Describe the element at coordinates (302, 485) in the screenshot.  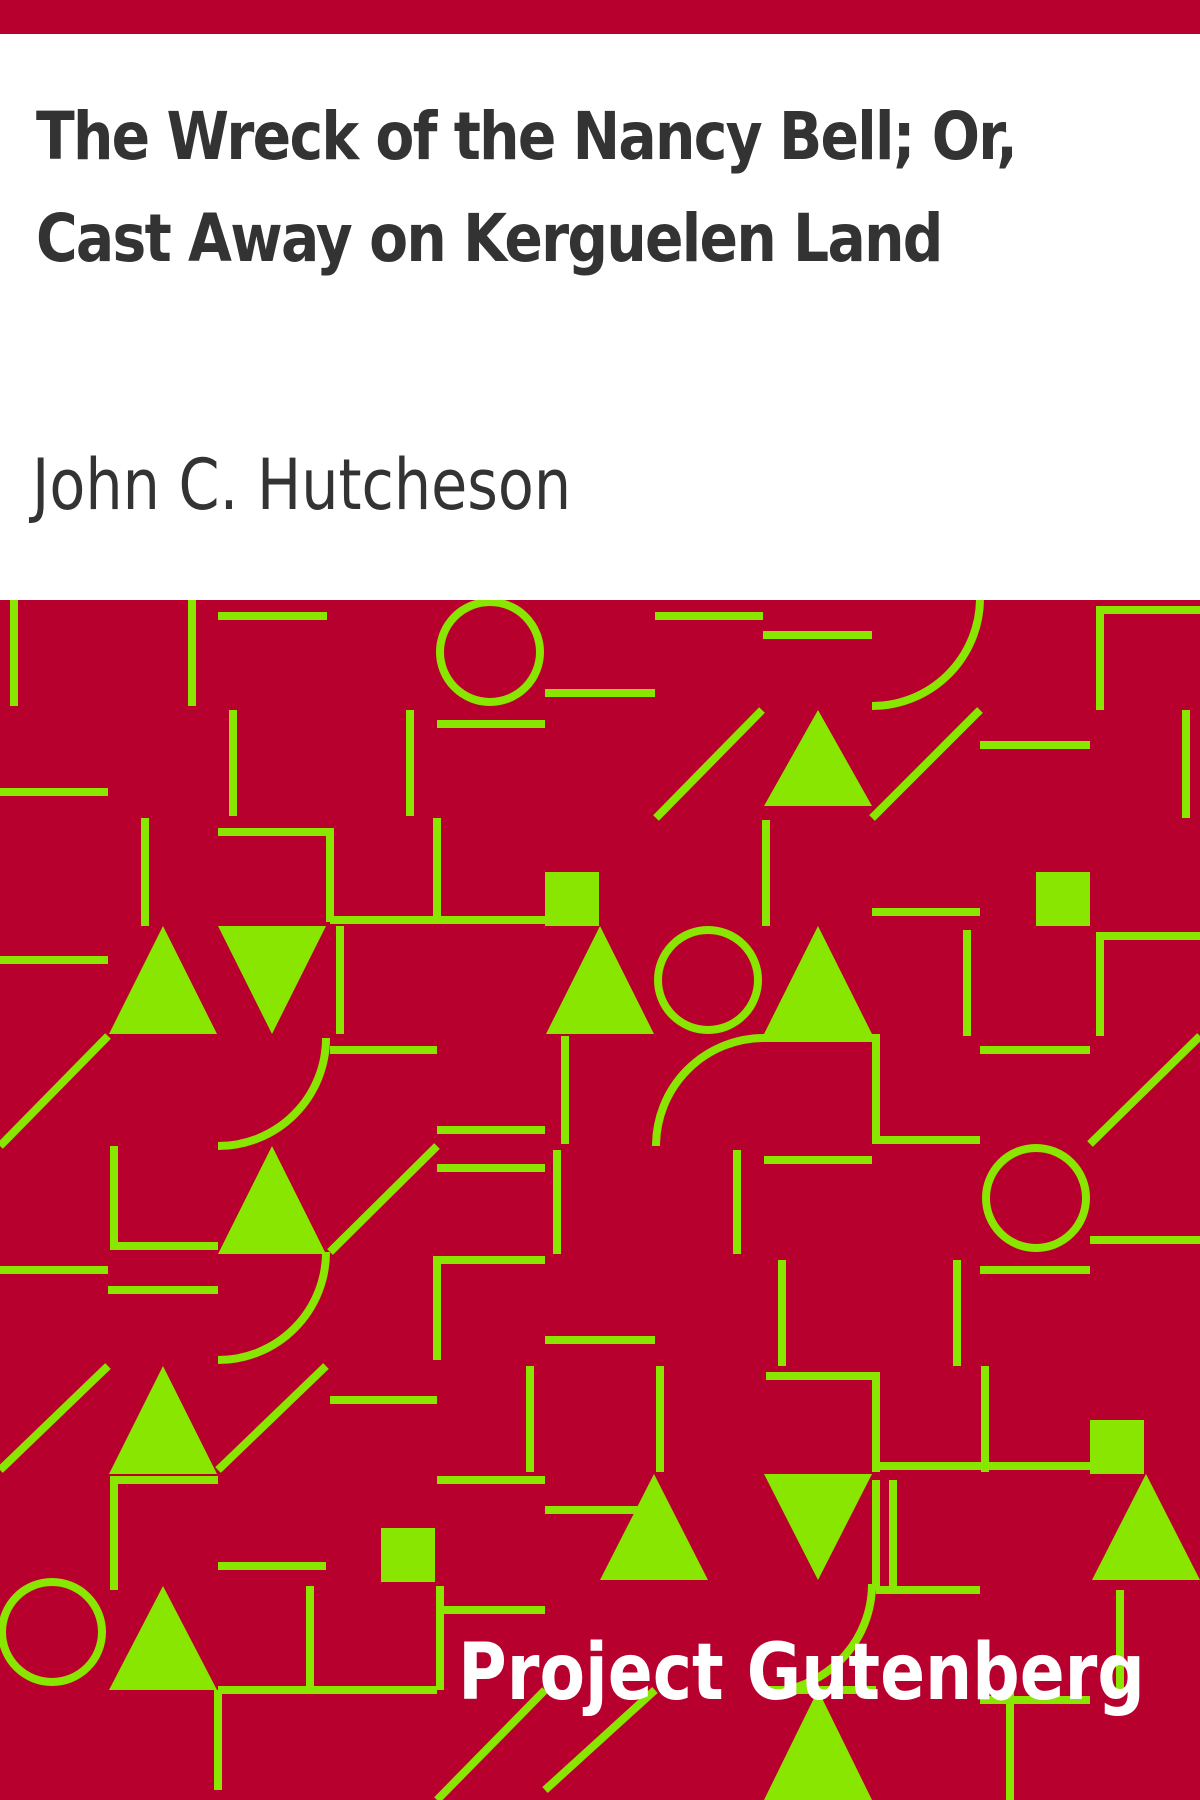
I see `book-author: John C. Hutcheson` at that location.